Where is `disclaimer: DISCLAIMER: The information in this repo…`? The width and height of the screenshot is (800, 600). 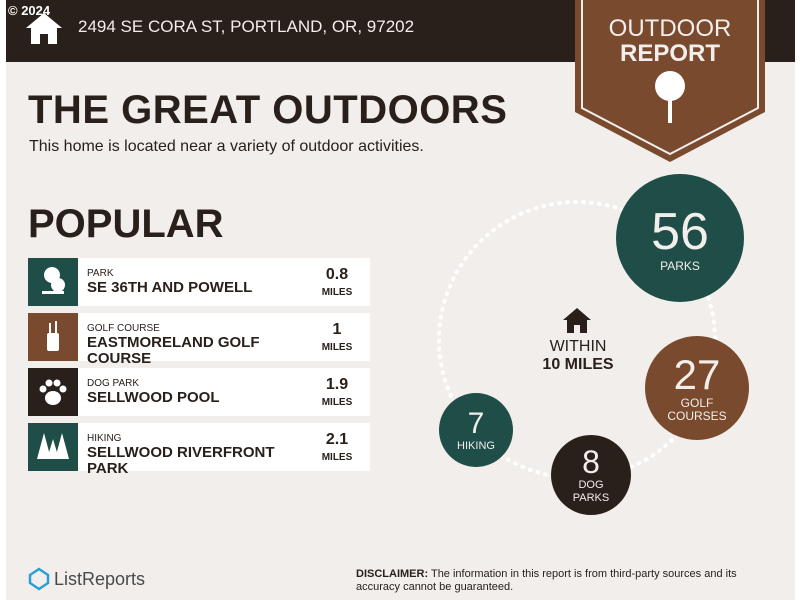 disclaimer: DISCLAIMER: The information in this repo… is located at coordinates (566, 581).